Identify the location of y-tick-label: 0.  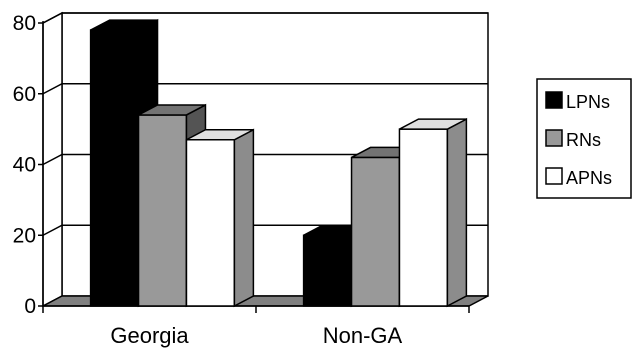
(30, 306).